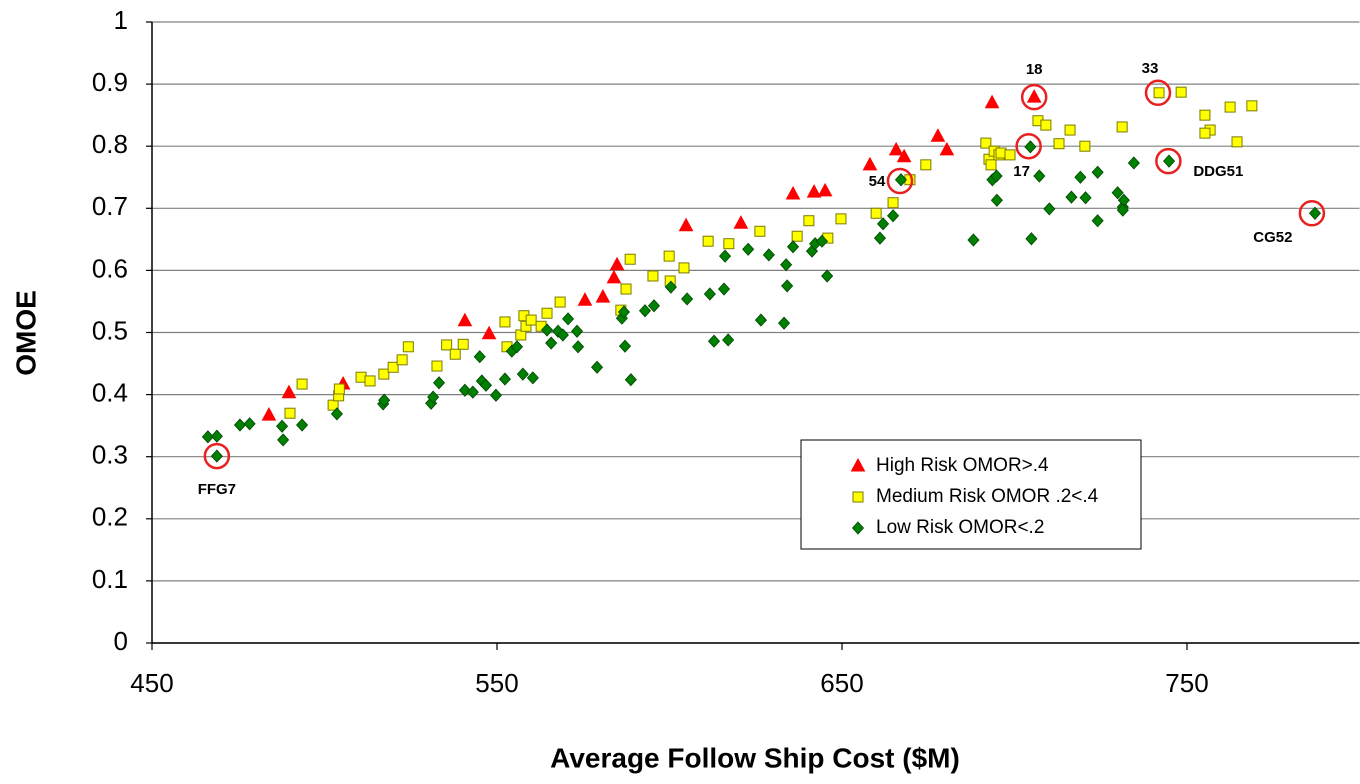  Describe the element at coordinates (110, 206) in the screenshot. I see `y-tick-label: 0.7` at that location.